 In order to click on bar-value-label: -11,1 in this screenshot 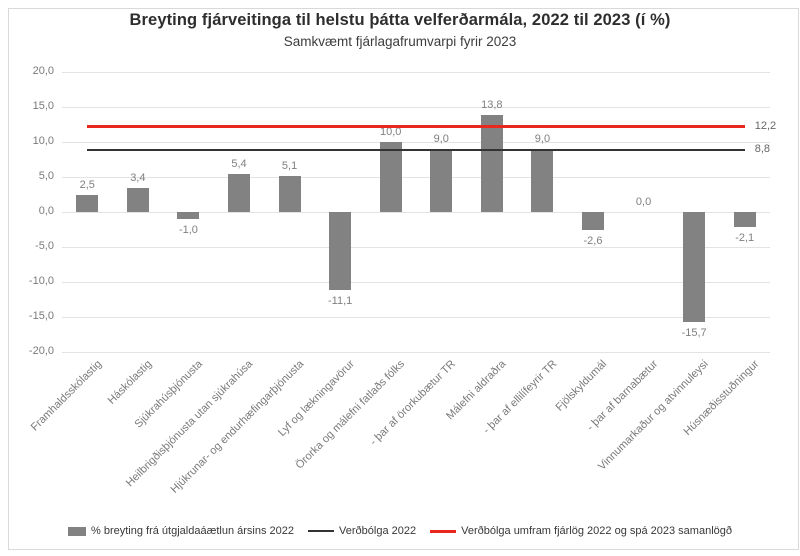, I will do `click(340, 300)`.